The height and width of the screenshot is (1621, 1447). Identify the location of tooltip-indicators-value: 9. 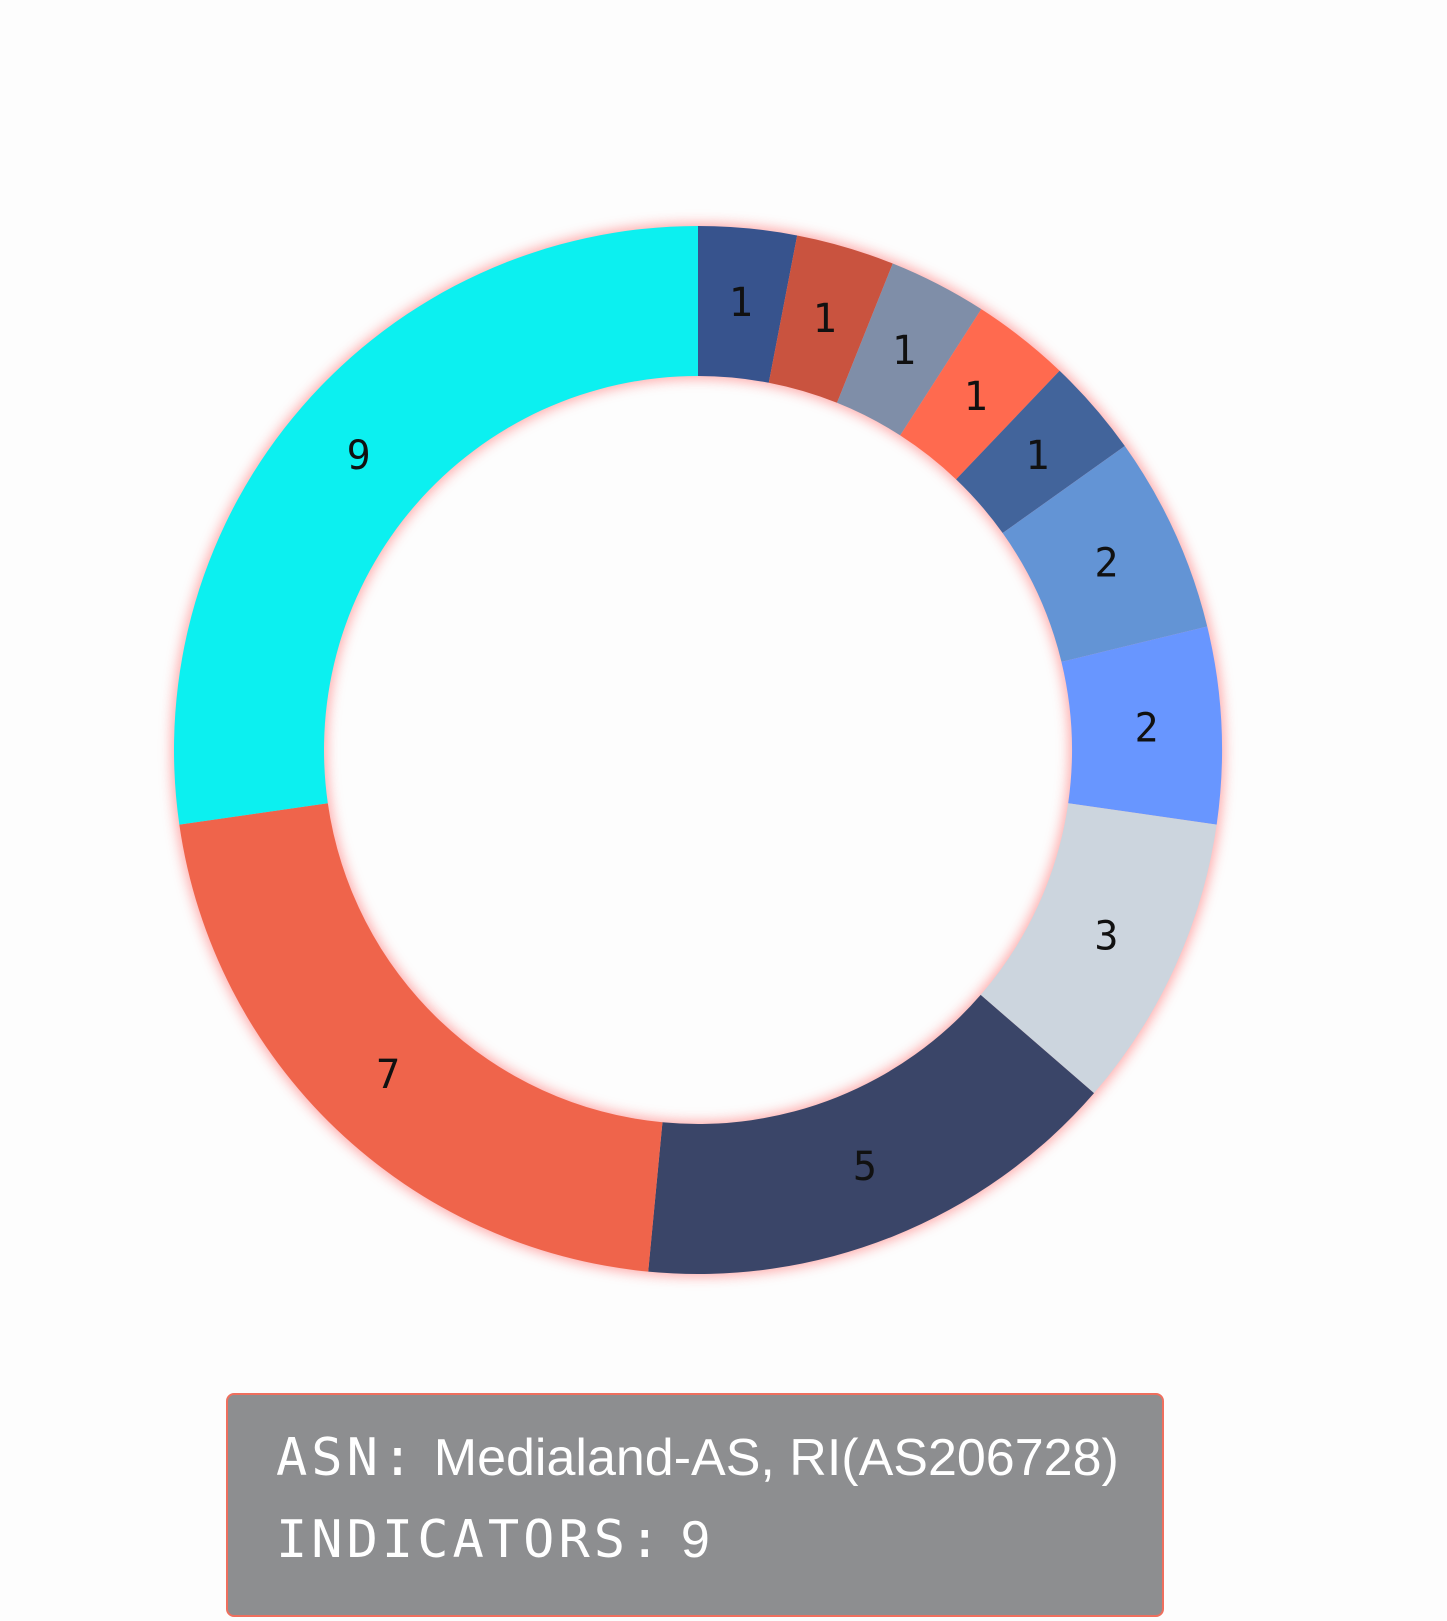
(695, 1540).